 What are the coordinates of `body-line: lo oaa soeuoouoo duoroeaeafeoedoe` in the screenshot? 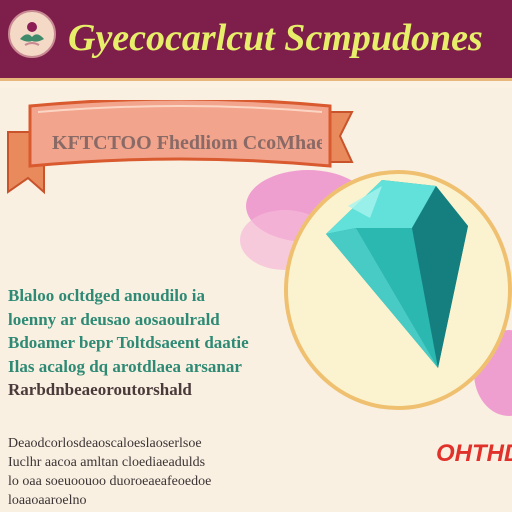 It's located at (110, 481).